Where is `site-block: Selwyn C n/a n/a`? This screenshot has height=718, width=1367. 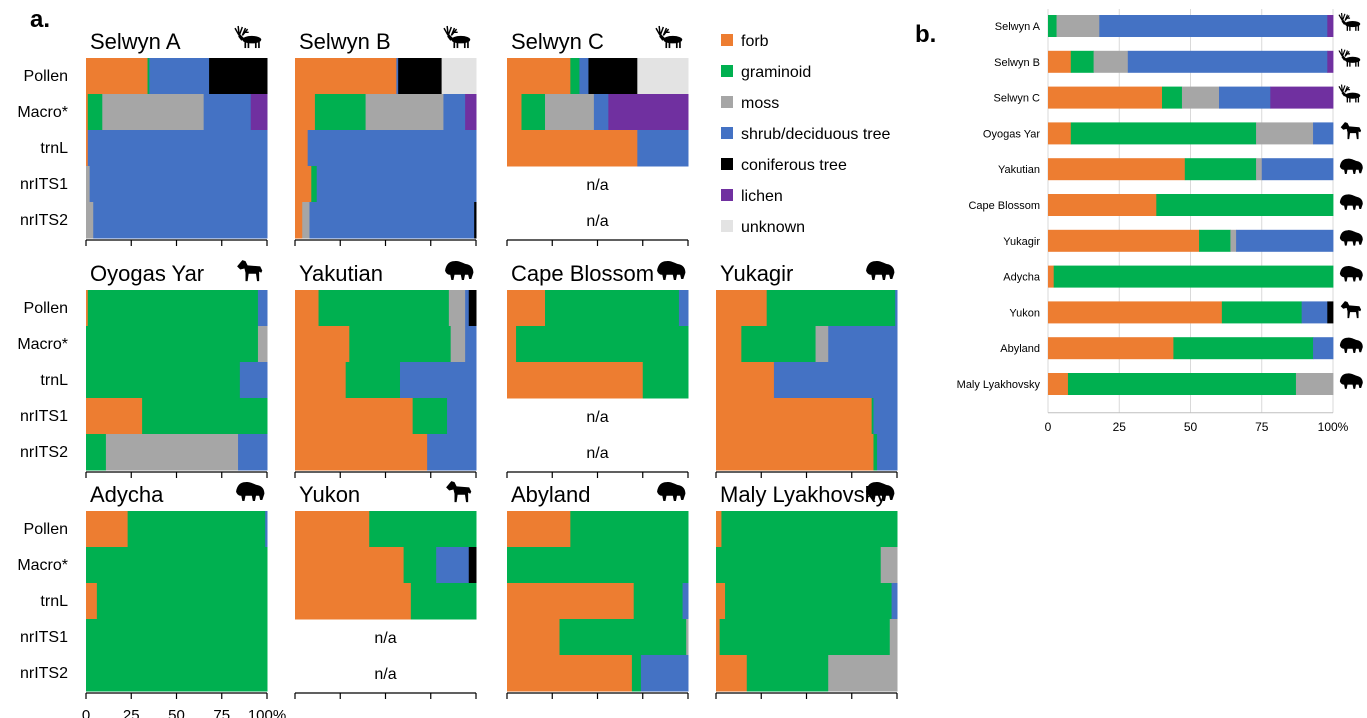
site-block: Selwyn C n/a n/a is located at coordinates (598, 136).